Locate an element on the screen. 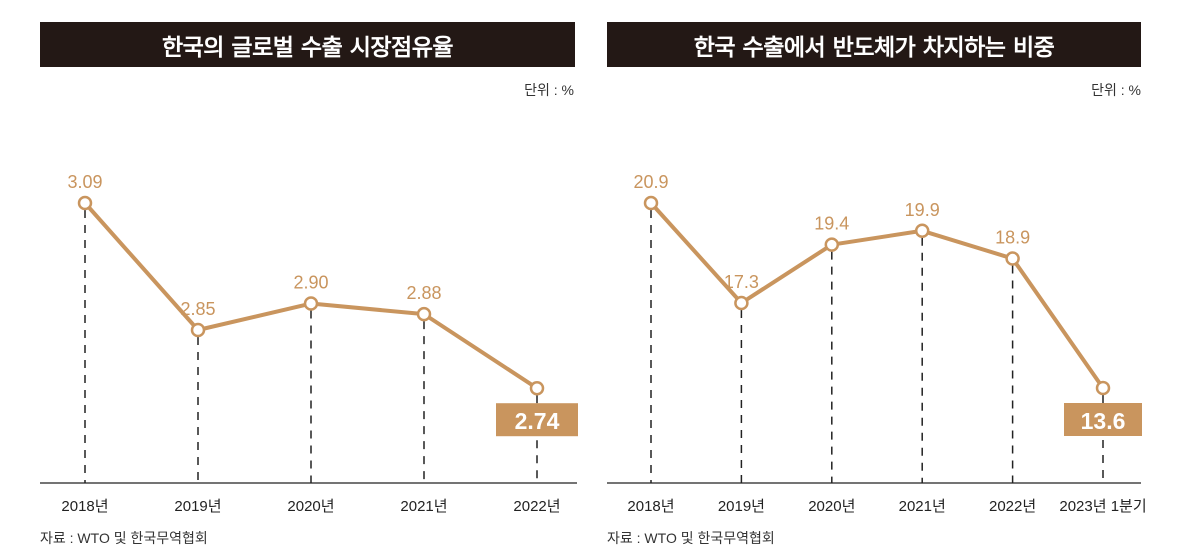  series-line is located at coordinates (877, 295).